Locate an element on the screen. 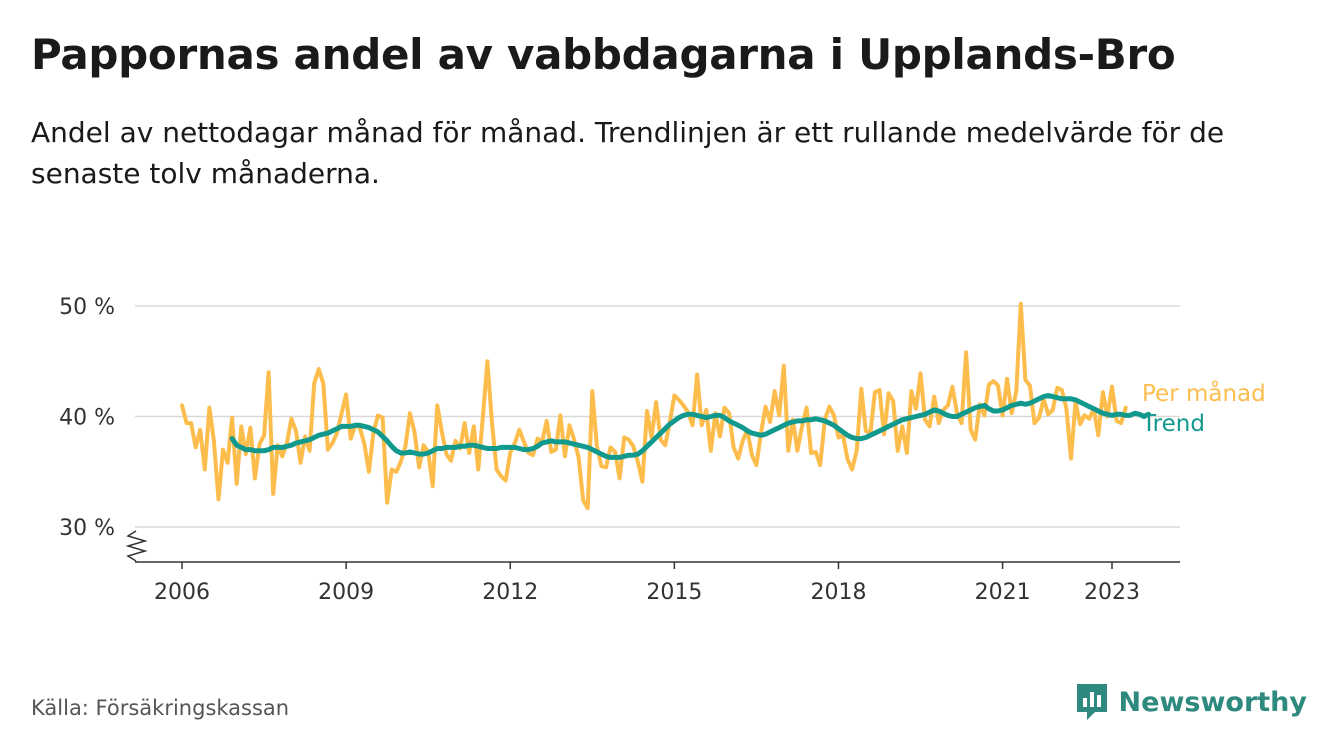 The image size is (1340, 753). x-tick-label: 2006 is located at coordinates (182, 592).